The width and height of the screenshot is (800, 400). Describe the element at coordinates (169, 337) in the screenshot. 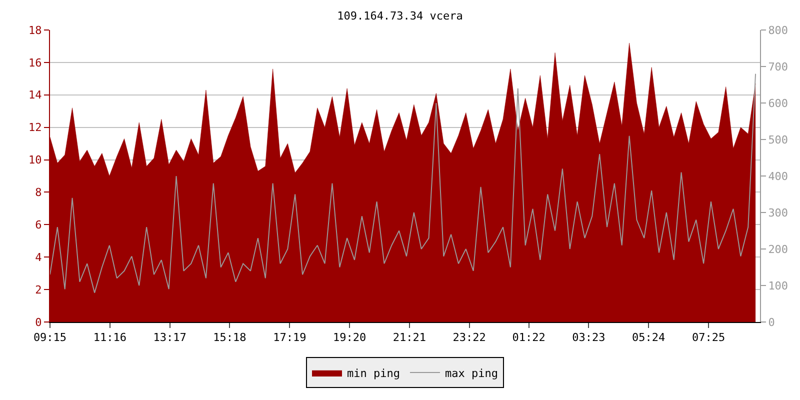

I see `x-tick-label: 13:17` at that location.